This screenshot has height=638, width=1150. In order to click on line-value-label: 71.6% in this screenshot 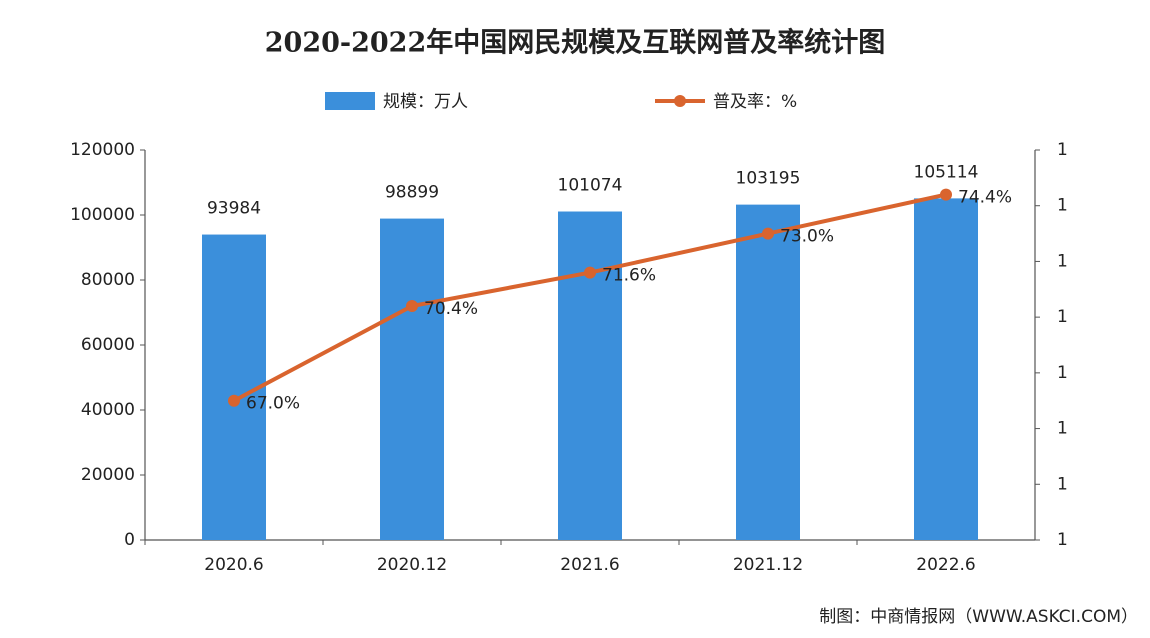, I will do `click(629, 276)`.